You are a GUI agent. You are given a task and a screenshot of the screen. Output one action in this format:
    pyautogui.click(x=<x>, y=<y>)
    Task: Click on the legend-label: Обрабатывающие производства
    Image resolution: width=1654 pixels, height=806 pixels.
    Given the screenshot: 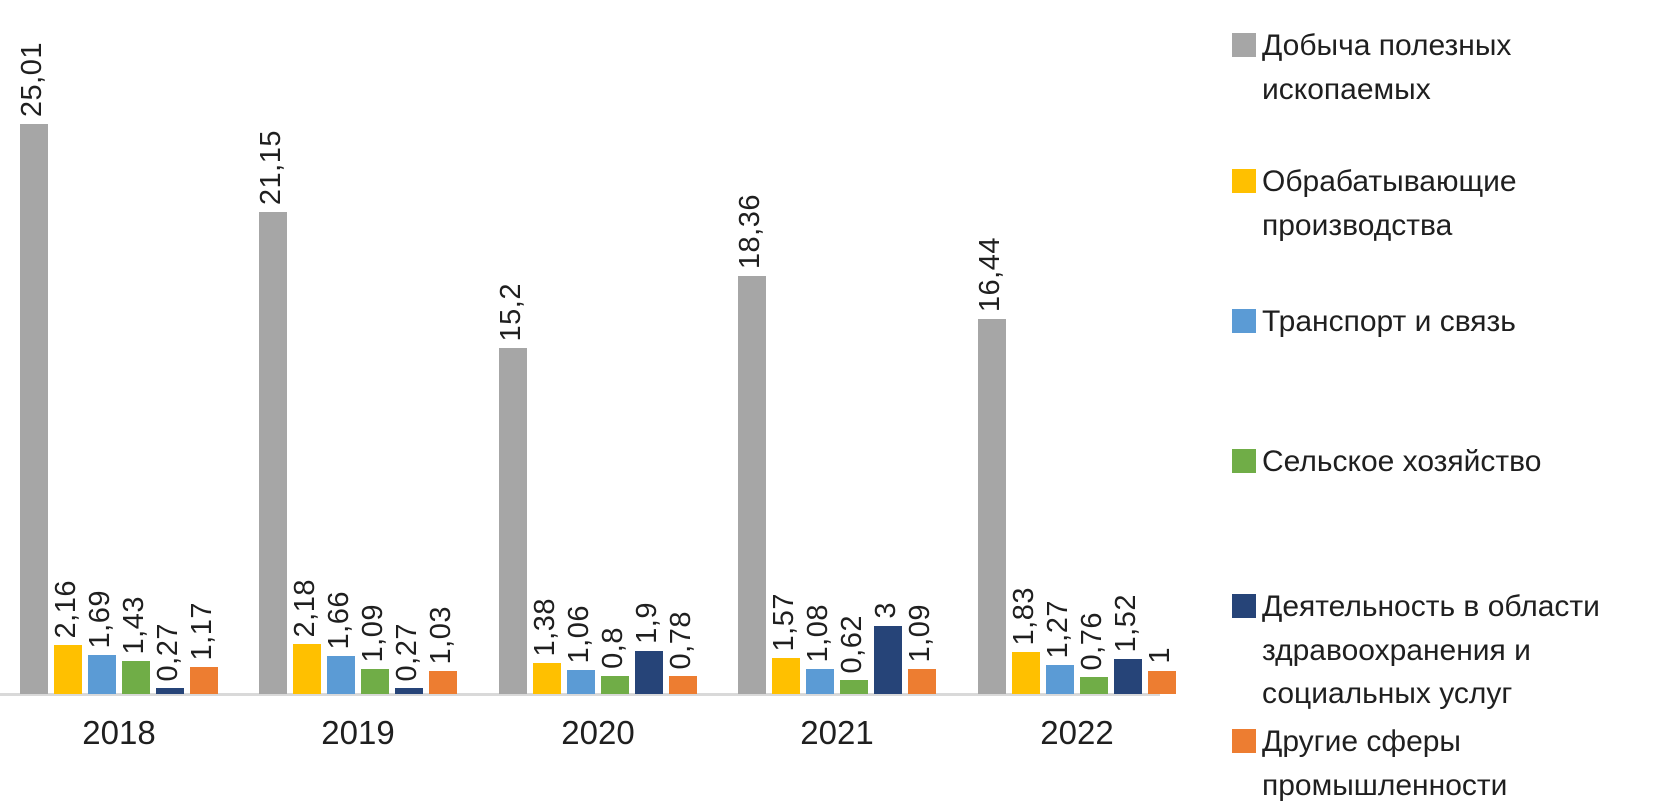 What is the action you would take?
    pyautogui.click(x=1389, y=203)
    